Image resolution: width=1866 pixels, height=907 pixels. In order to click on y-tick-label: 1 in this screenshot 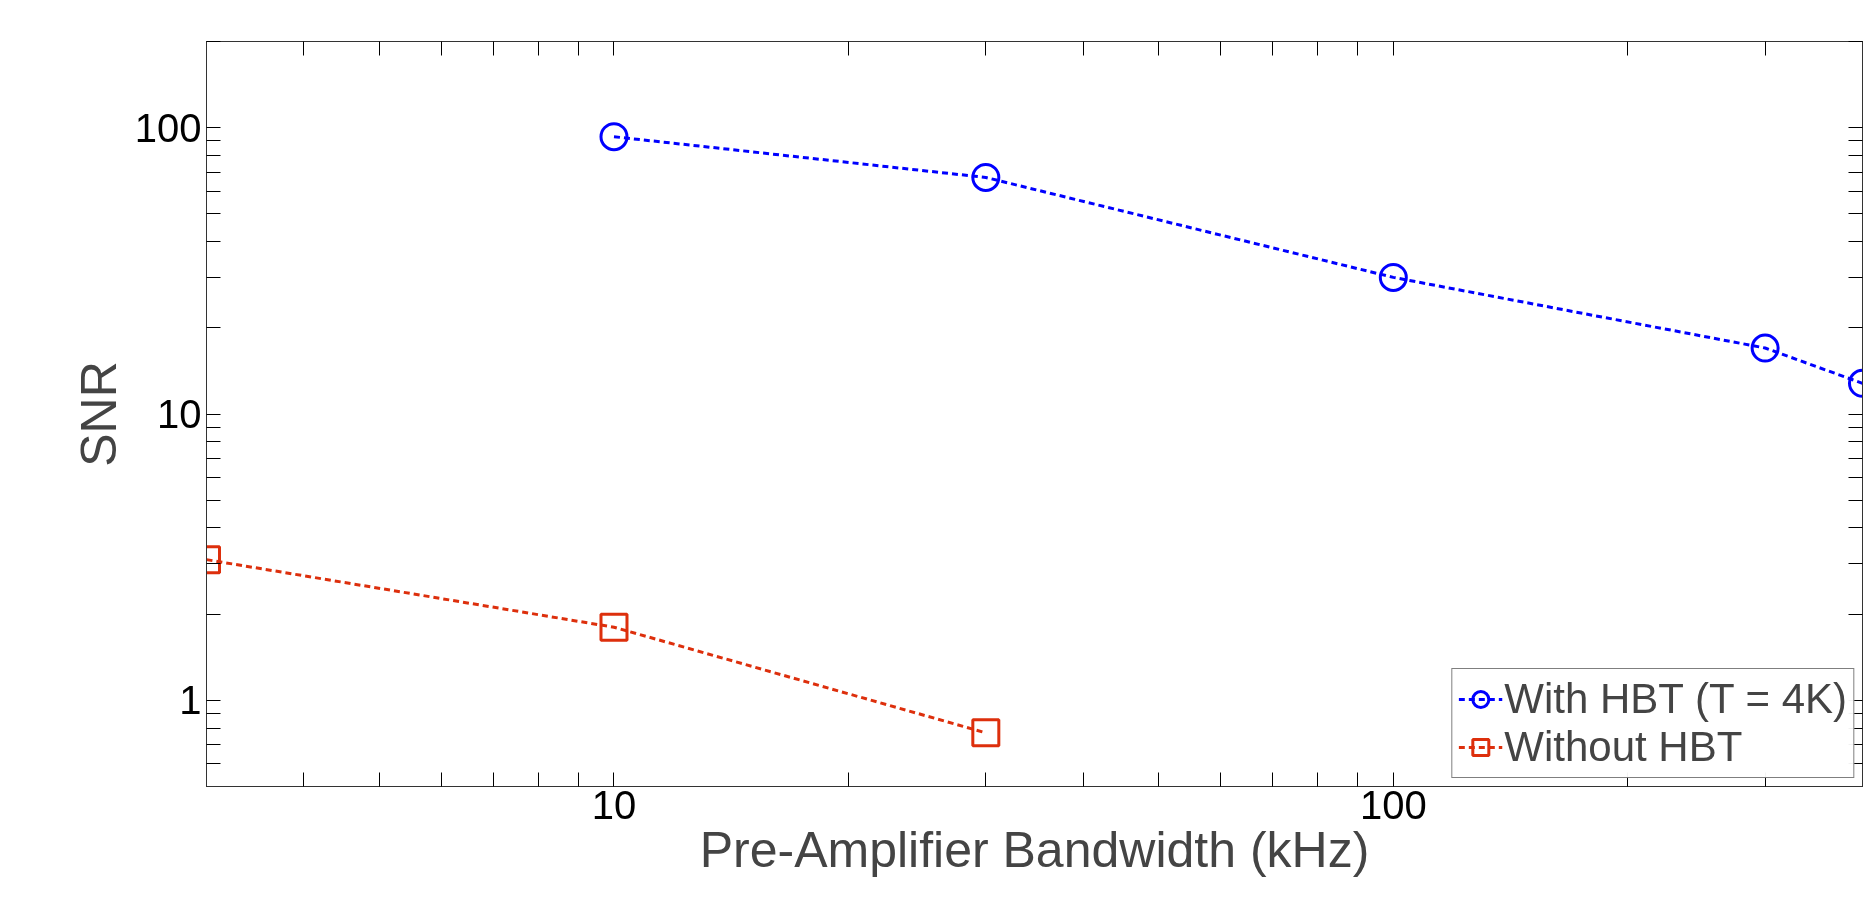, I will do `click(190, 700)`.